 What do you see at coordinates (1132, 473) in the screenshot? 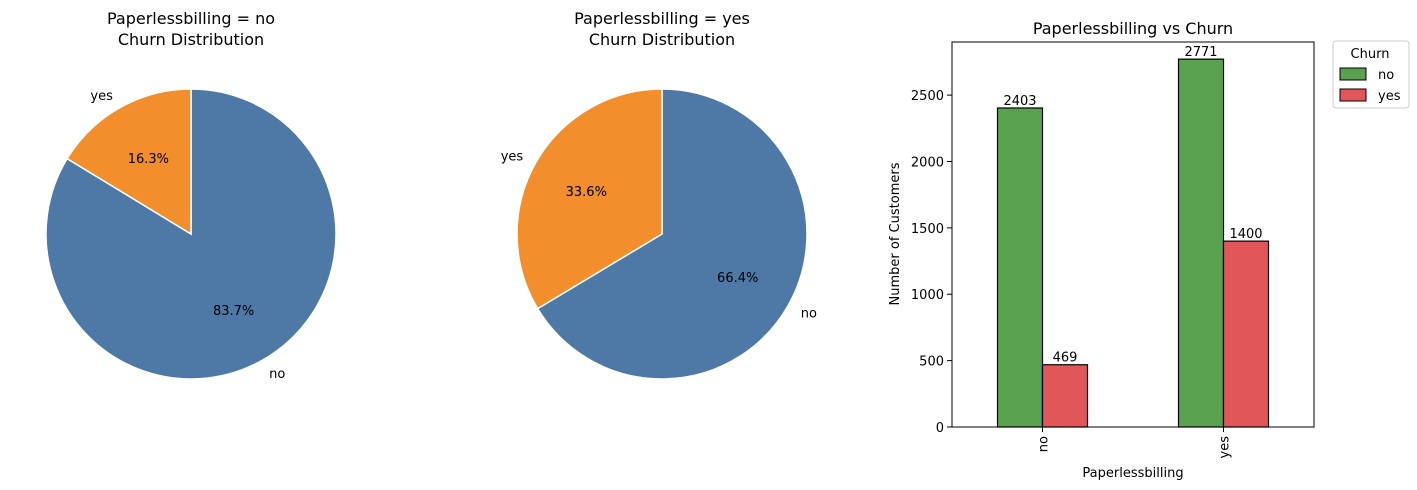
I see `x-axis-label: Paperlessbilling` at bounding box center [1132, 473].